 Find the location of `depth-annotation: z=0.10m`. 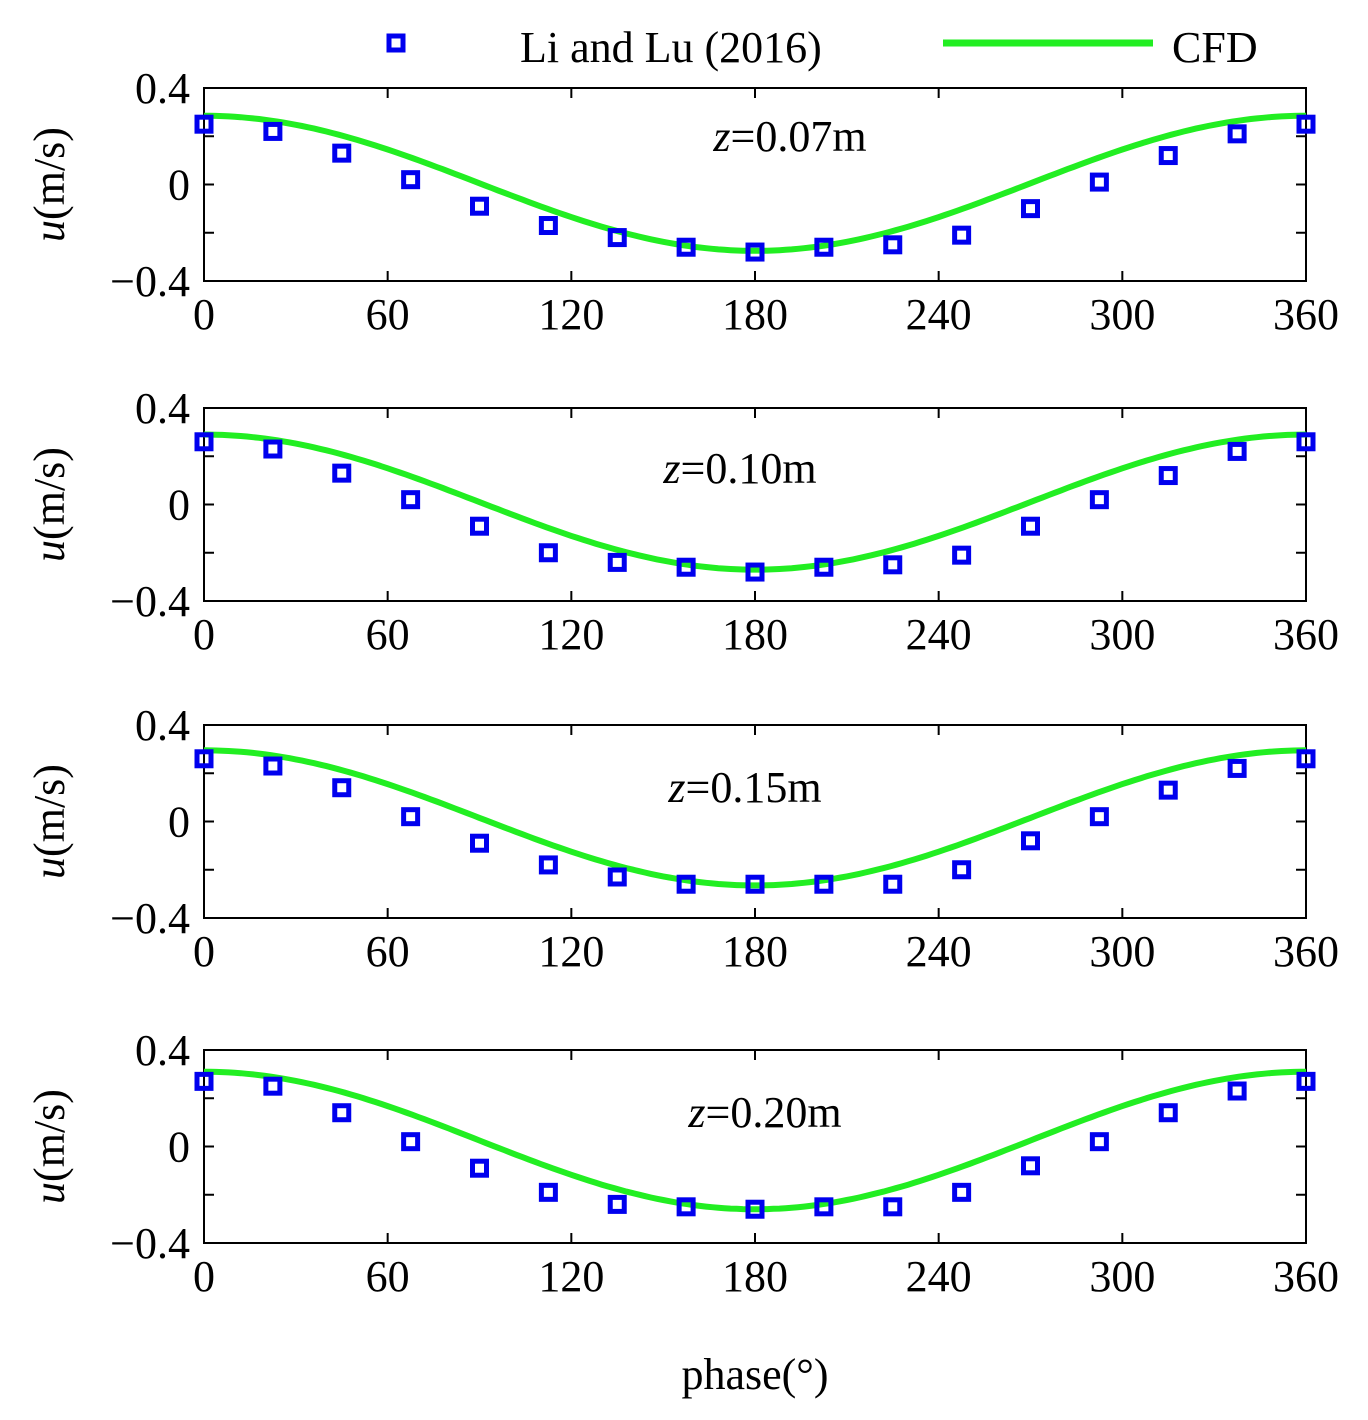

depth-annotation: z=0.10m is located at coordinates (739, 468).